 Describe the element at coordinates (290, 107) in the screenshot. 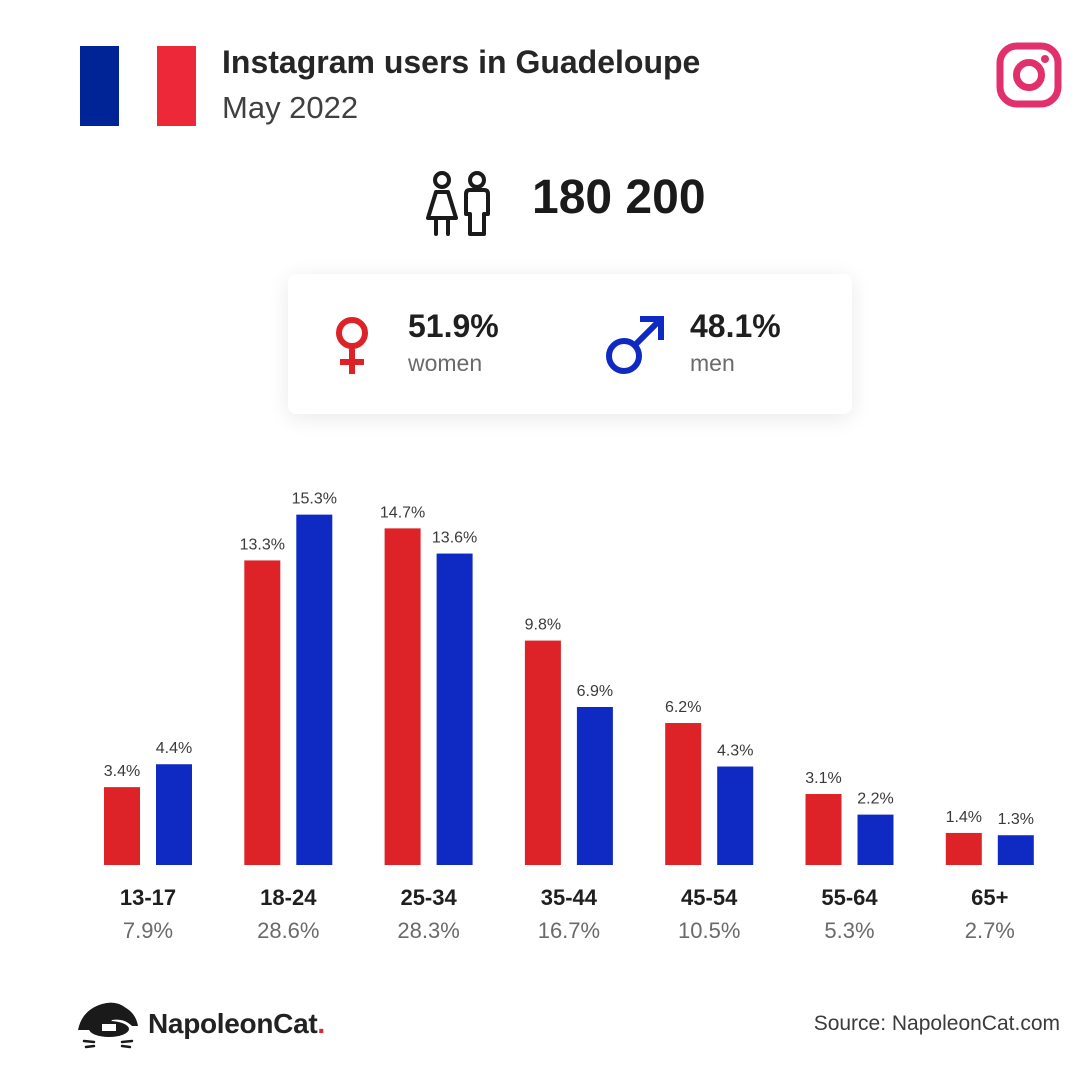

I see `page-subtitle: May 2022` at that location.